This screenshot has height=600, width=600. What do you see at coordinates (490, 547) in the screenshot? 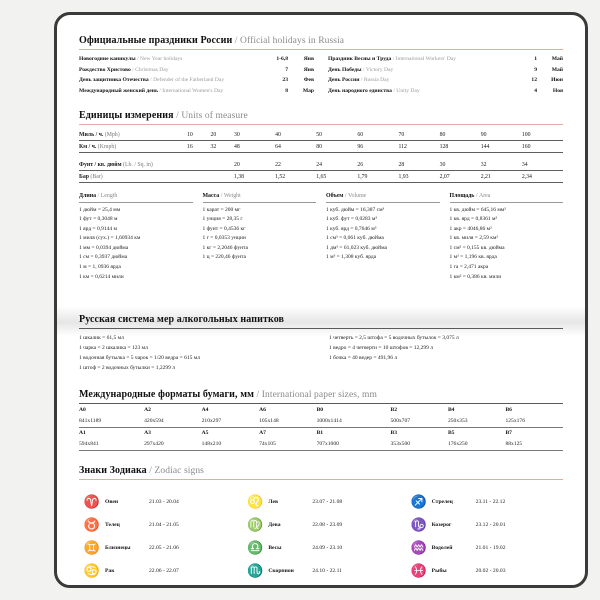
I see `zodiac-dates: 21.01 - 19.02` at bounding box center [490, 547].